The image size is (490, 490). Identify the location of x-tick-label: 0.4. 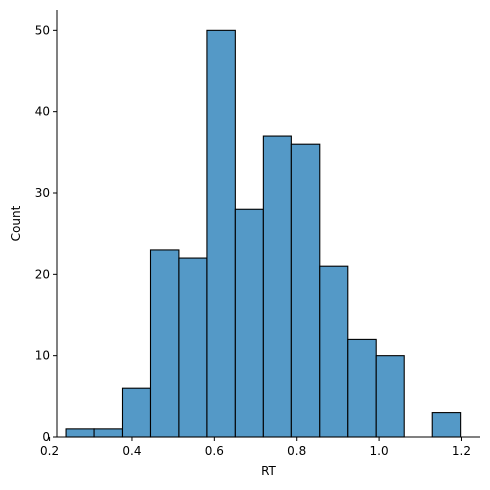
(131, 451).